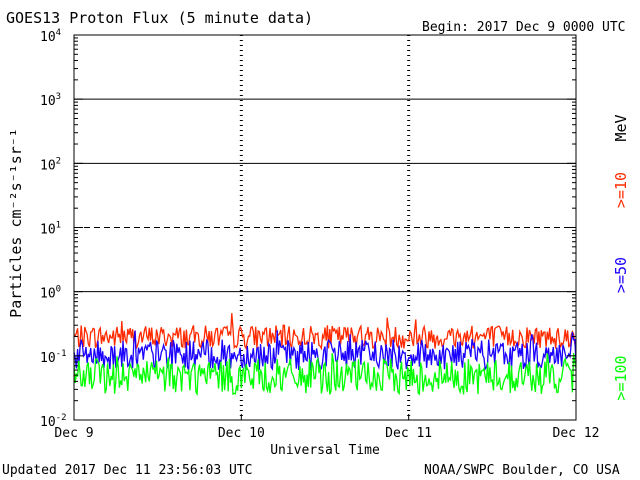 This screenshot has width=640, height=480. I want to click on x-tick-label: Dec 12, so click(576, 433).